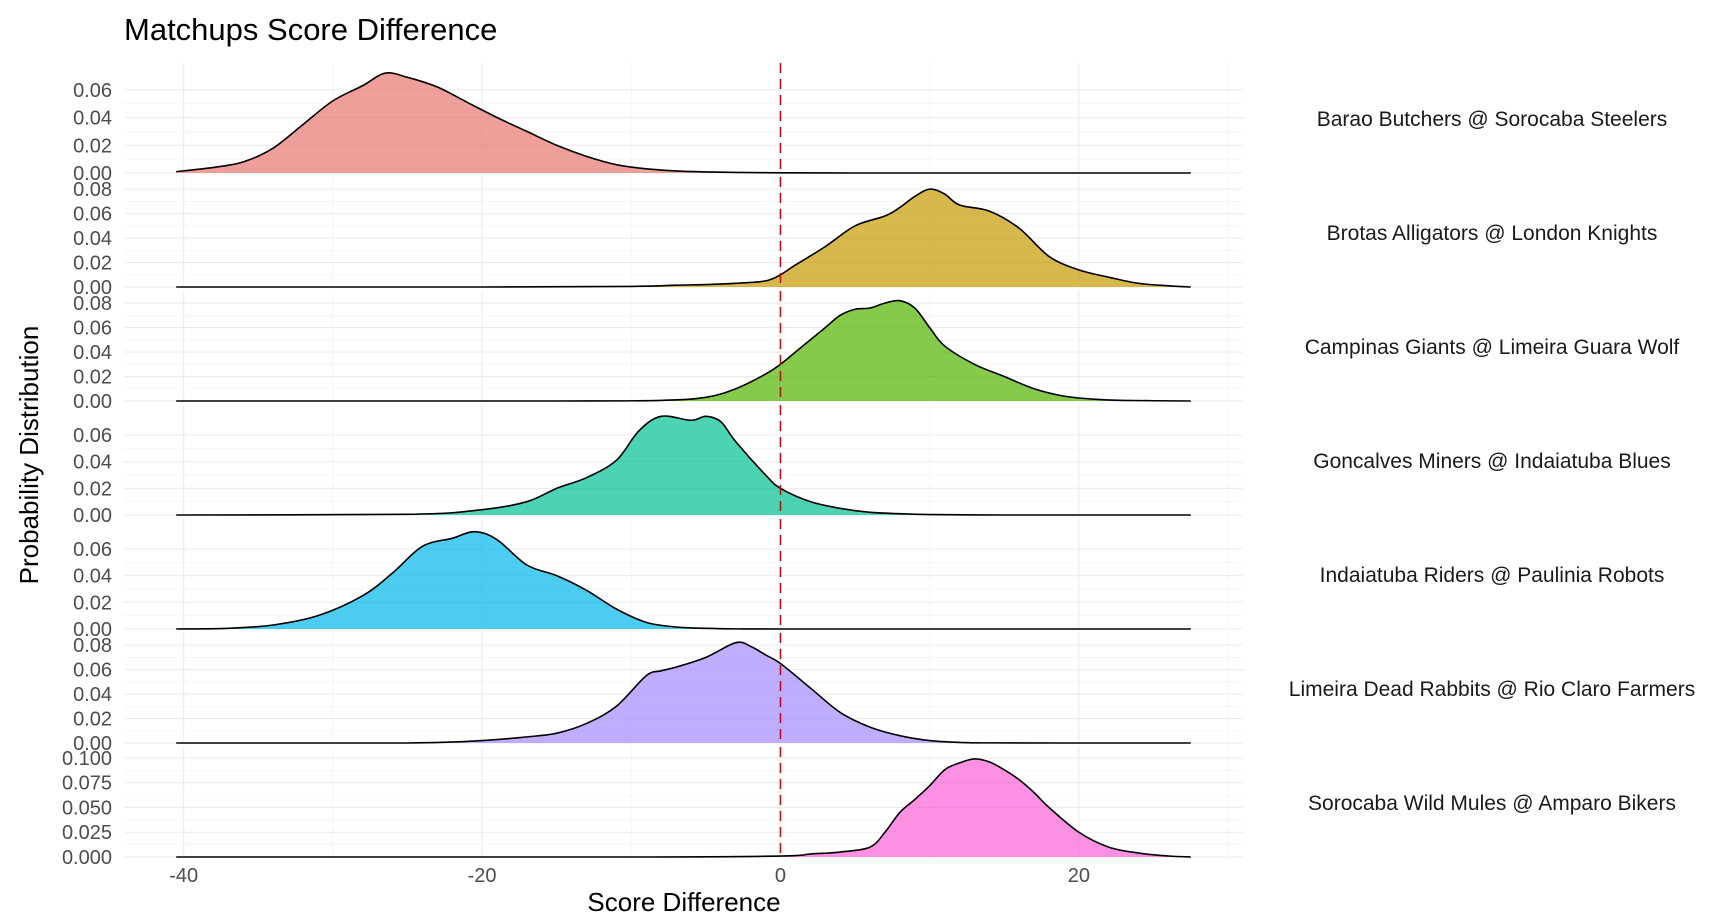 The image size is (1728, 921). I want to click on y-axis-title: Probability Distribution, so click(29, 455).